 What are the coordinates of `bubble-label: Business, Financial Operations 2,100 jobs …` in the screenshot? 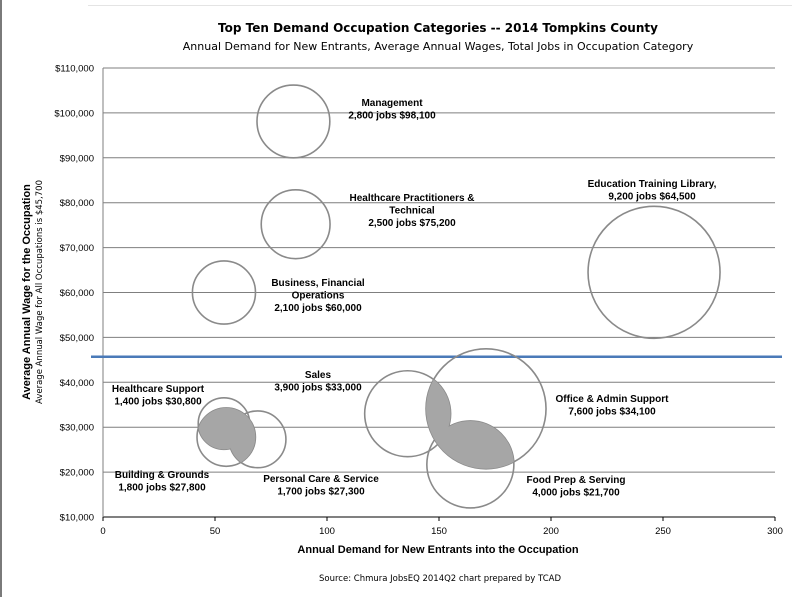 It's located at (318, 296).